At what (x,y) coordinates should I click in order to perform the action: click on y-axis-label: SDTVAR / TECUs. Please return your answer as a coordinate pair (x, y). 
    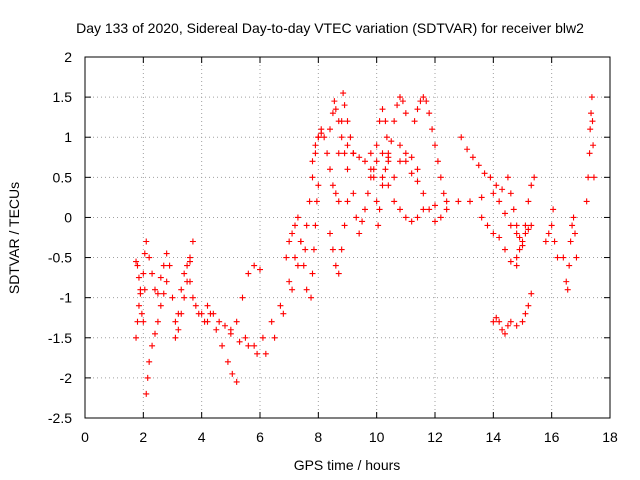
    Looking at the image, I should click on (14, 238).